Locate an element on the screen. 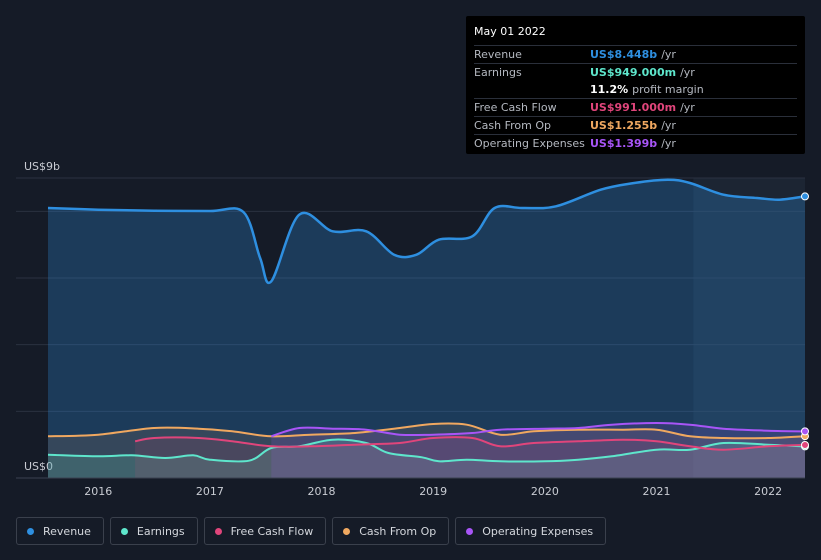  tooltip-row-label: Cash From Op is located at coordinates (513, 125).